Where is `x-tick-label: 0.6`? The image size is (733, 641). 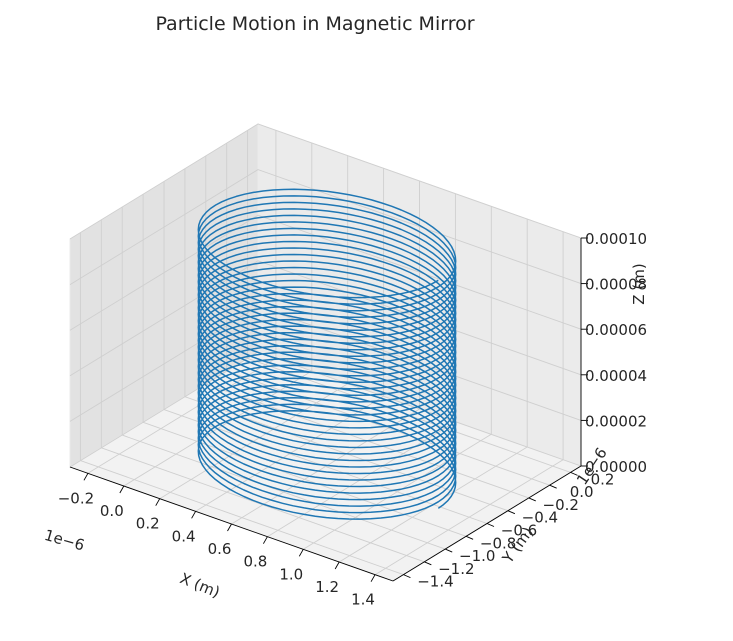
x-tick-label: 0.6 is located at coordinates (220, 549).